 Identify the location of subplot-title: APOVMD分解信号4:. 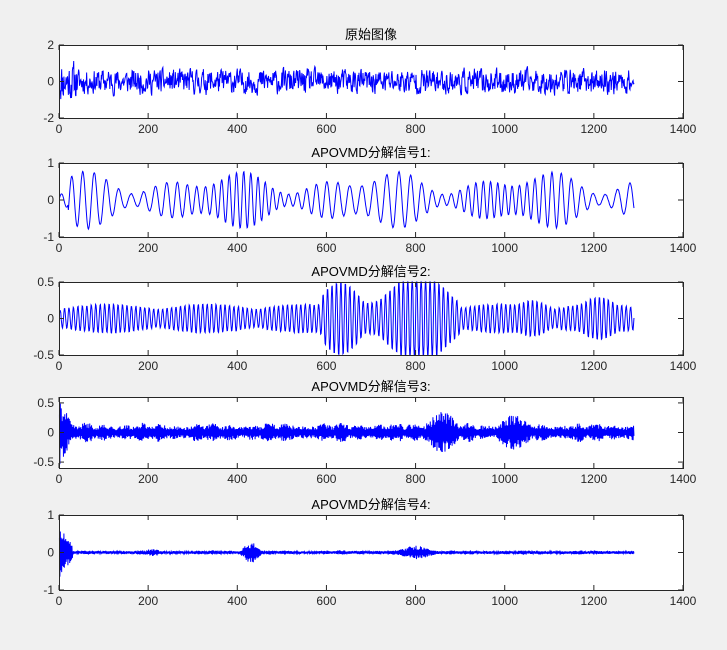
(370, 504).